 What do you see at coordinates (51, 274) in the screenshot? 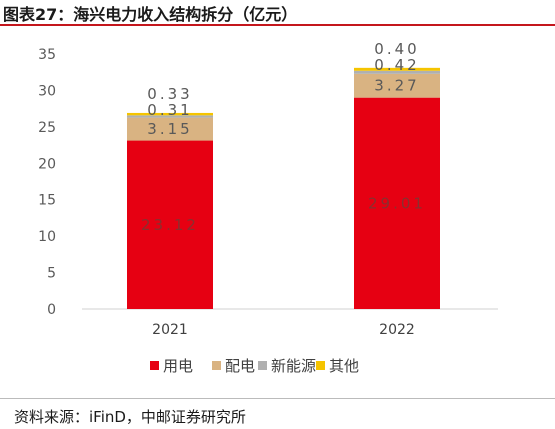
I see `y-tick-label: 5` at bounding box center [51, 274].